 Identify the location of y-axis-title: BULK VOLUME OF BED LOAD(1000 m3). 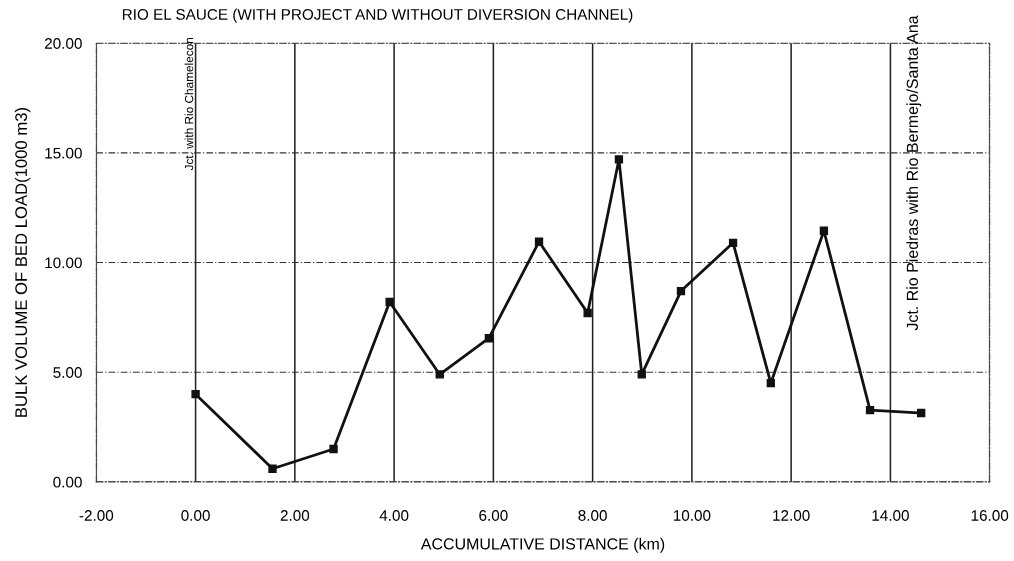
(22, 262).